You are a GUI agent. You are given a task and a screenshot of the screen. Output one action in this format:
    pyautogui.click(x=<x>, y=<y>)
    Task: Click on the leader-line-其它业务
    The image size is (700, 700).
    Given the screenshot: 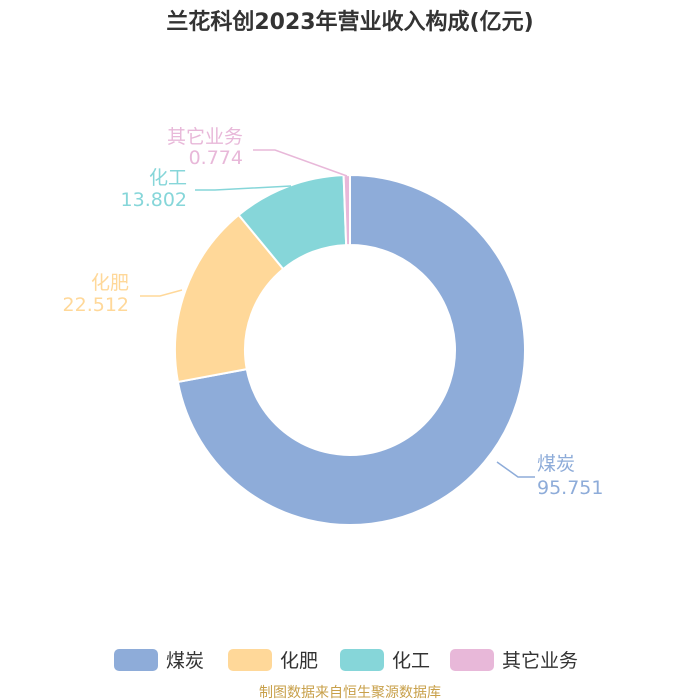 What is the action you would take?
    pyautogui.click(x=300, y=163)
    